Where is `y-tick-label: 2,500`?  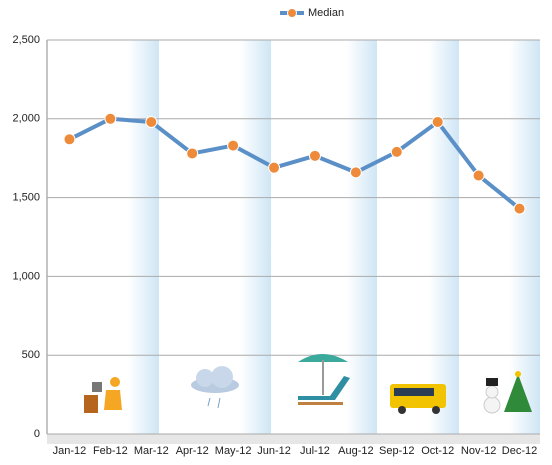
y-tick-label: 2,500 is located at coordinates (26, 40).